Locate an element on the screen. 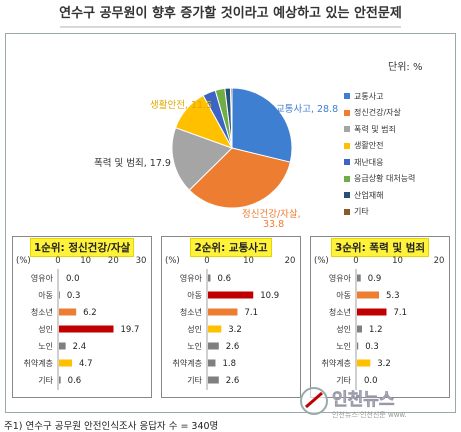 This screenshot has width=461, height=432. bar-value-label: 19.7 is located at coordinates (130, 330).